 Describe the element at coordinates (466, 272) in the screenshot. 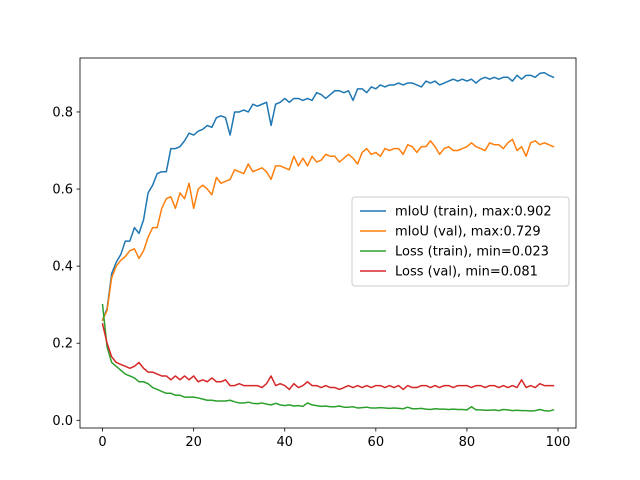

I see `legend-entry-3: Loss (val), min=0.081` at that location.